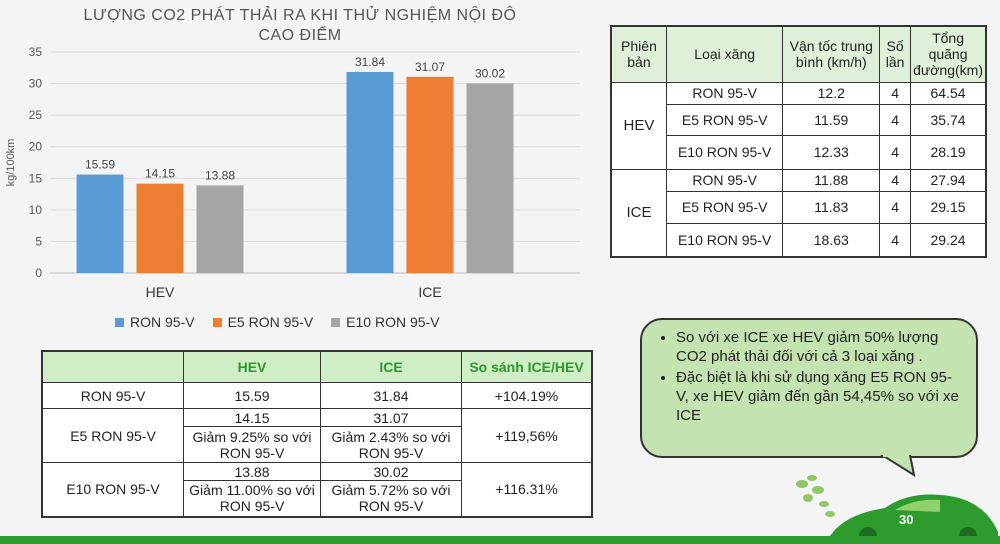 The height and width of the screenshot is (544, 1000). I want to click on table-row: RON 95-V 15.59 31.84 +104.19%, so click(317, 395).